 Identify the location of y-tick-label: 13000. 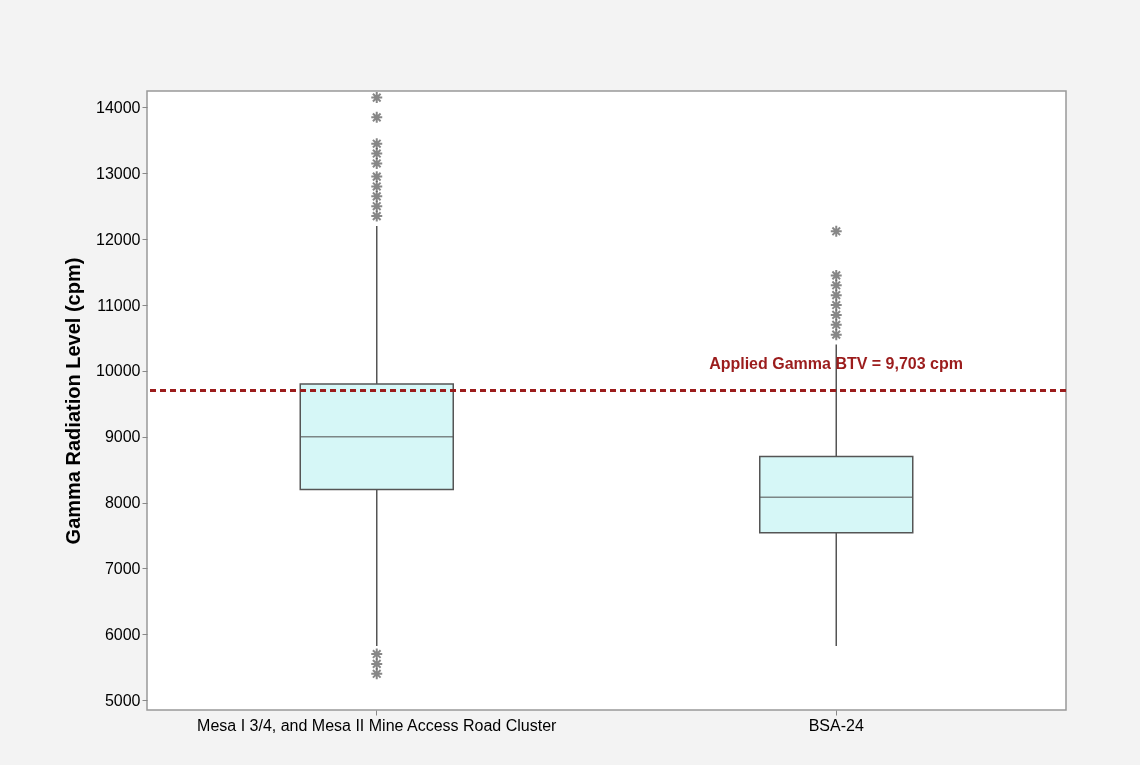
(118, 173).